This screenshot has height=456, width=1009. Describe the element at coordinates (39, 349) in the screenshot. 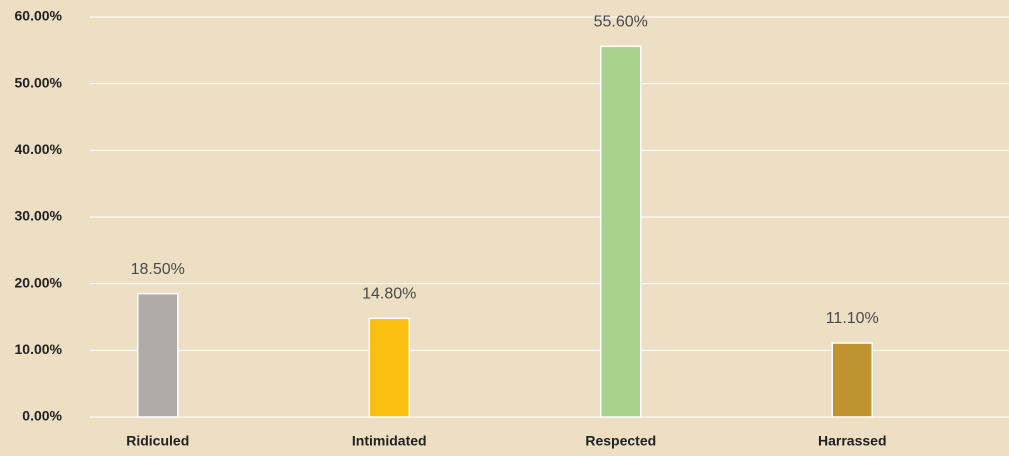

I see `y-tick-label: 10.00%` at that location.